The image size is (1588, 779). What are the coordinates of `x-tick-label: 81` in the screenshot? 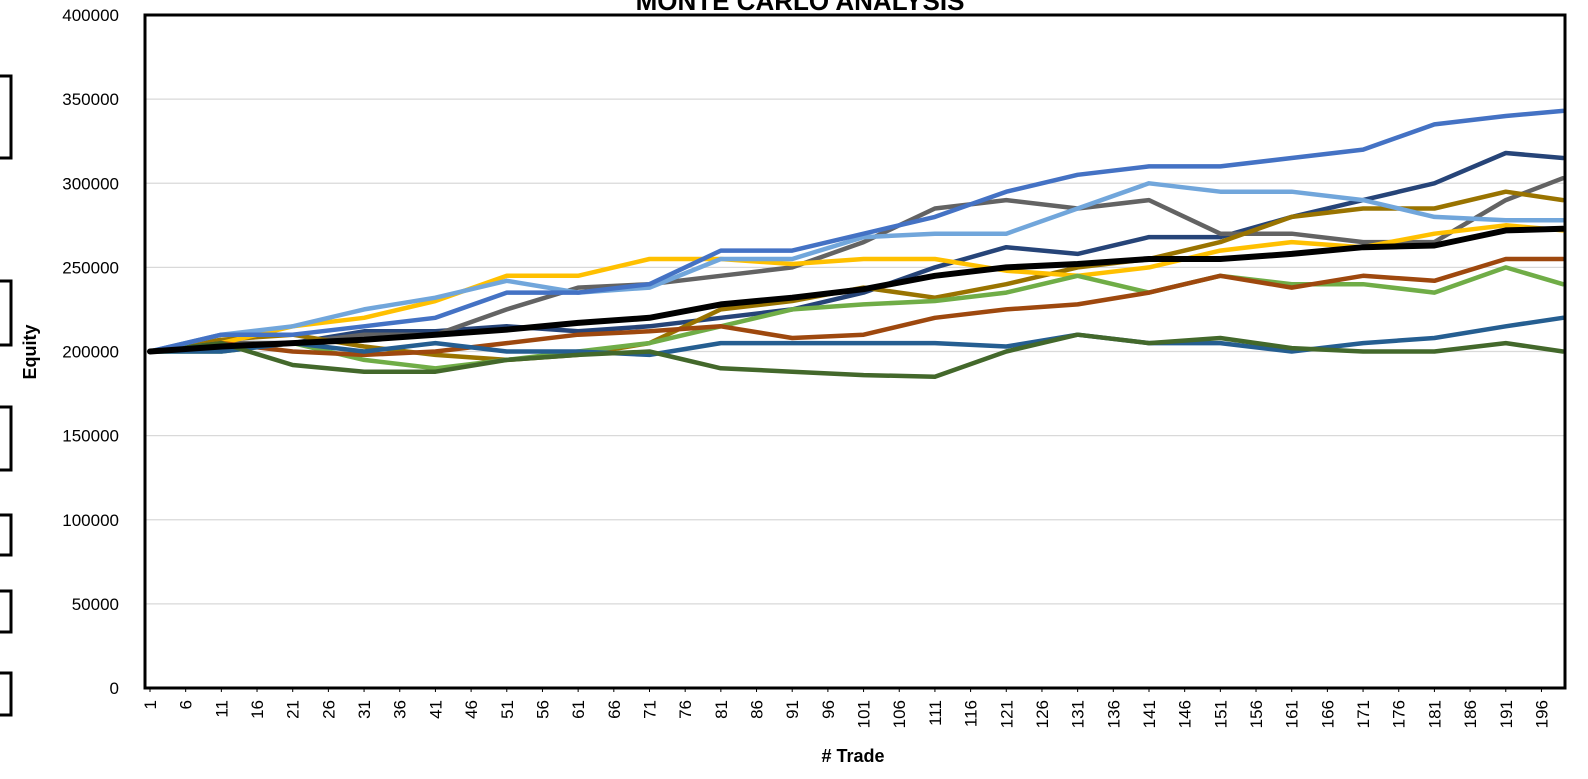 It's located at (721, 709).